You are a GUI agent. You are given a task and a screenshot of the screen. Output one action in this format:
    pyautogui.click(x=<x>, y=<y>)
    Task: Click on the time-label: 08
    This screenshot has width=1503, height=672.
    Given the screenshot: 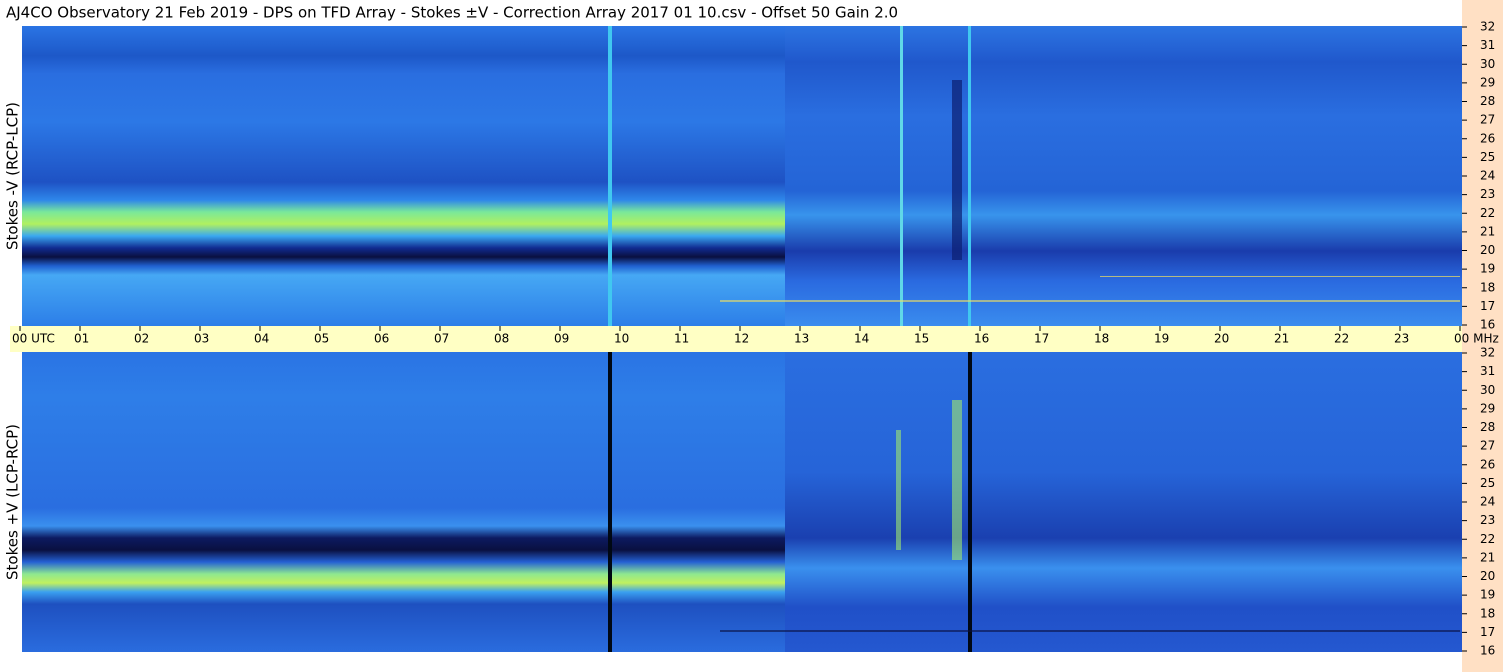 What is the action you would take?
    pyautogui.click(x=501, y=339)
    